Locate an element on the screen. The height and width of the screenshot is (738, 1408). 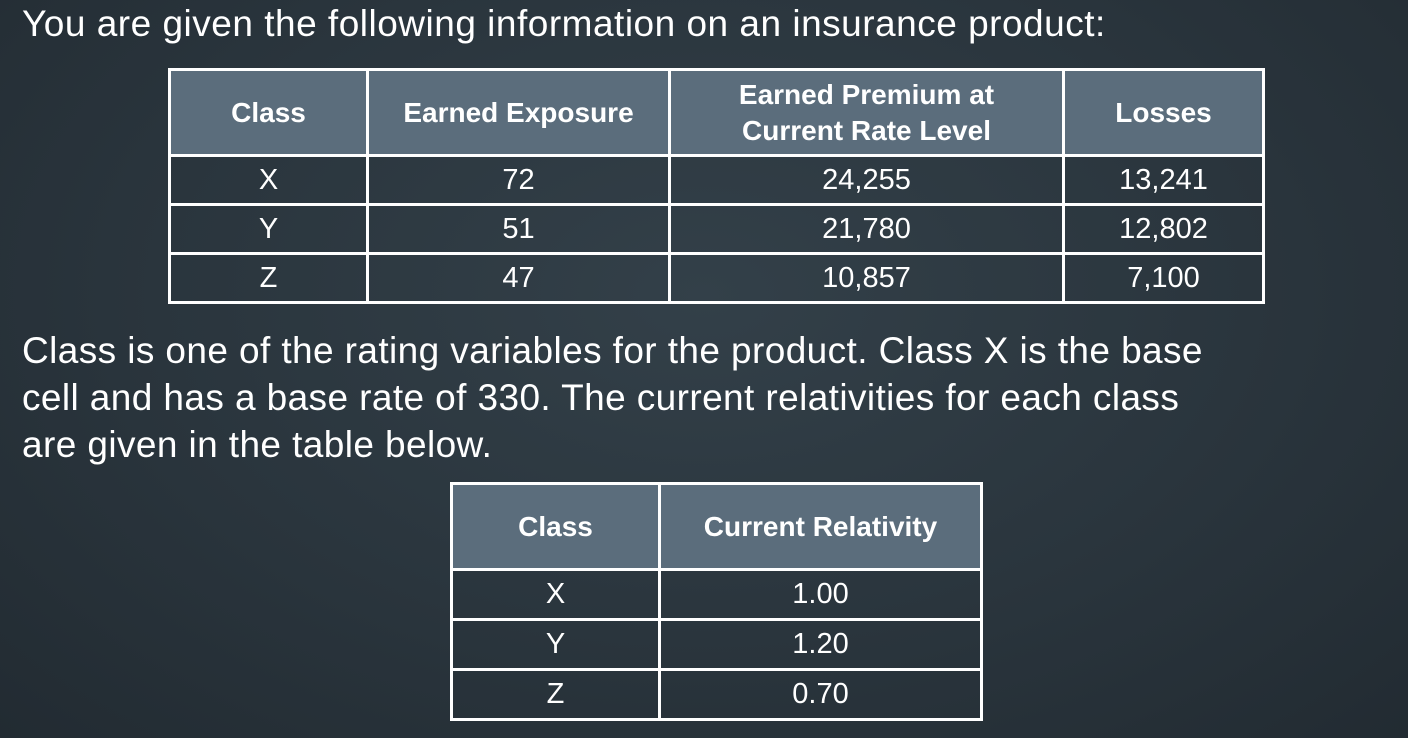
paragraph-line-3: are given in the table below. is located at coordinates (257, 444).